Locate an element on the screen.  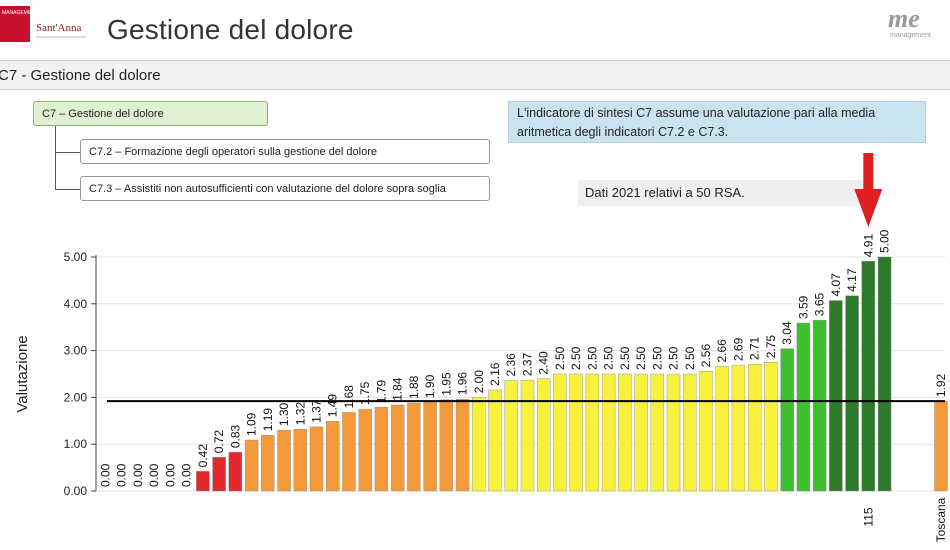
bar-value-label: 1.49 is located at coordinates (333, 406).